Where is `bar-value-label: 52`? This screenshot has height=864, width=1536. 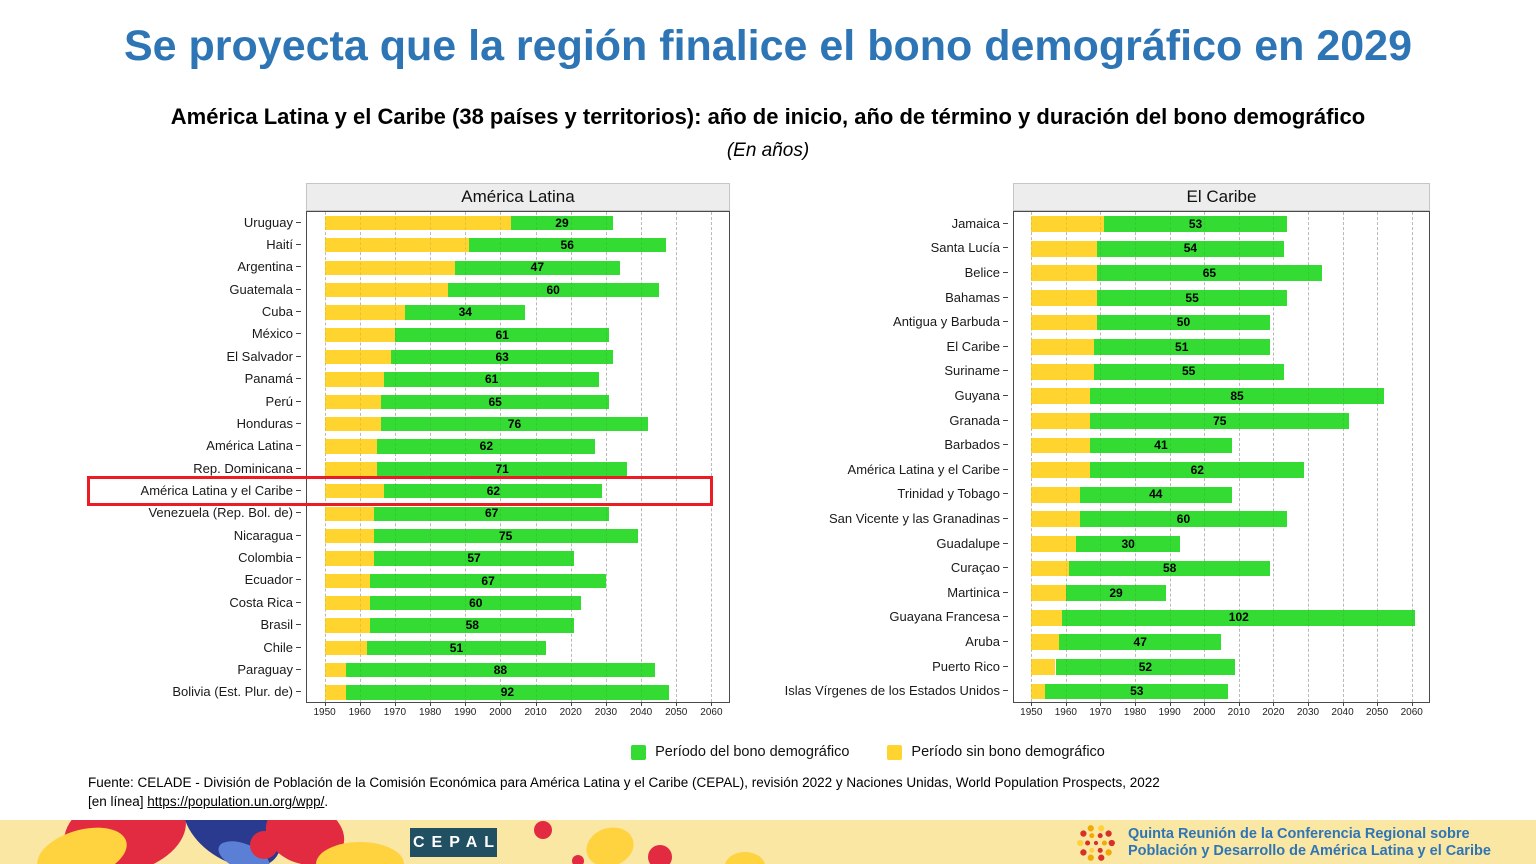
bar-value-label: 52 is located at coordinates (1145, 666).